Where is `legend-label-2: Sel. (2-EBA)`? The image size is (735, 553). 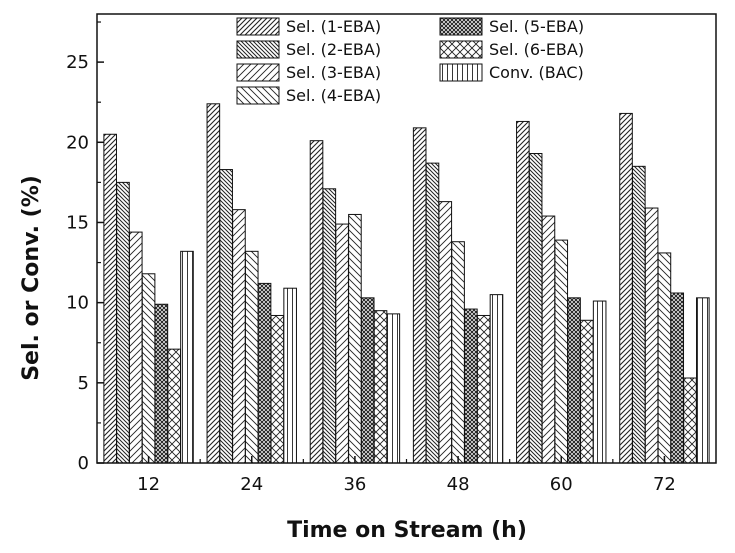
legend-label-2: Sel. (2-EBA) is located at coordinates (333, 49).